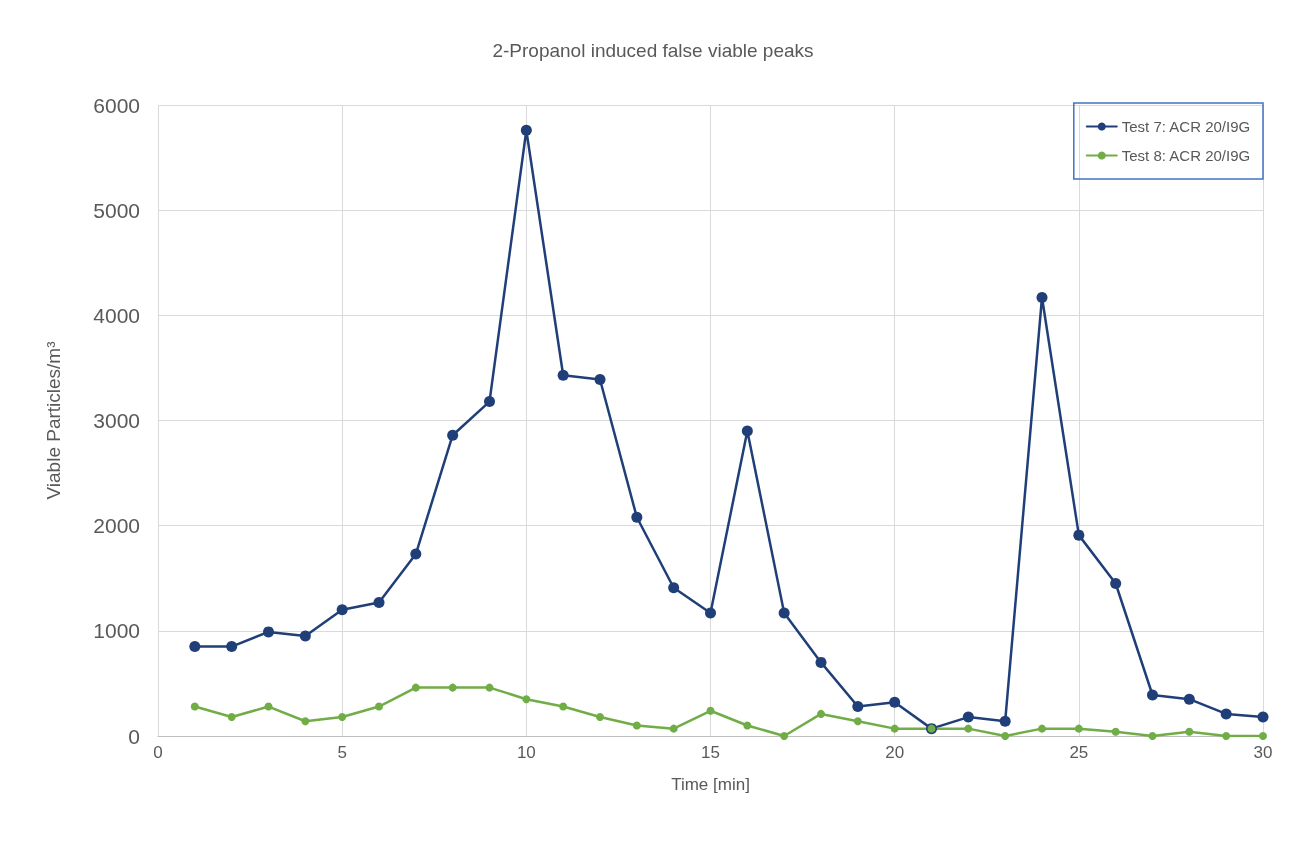 Image resolution: width=1307 pixels, height=851 pixels. I want to click on y-axis-title: Viable Particles/m³, so click(53, 420).